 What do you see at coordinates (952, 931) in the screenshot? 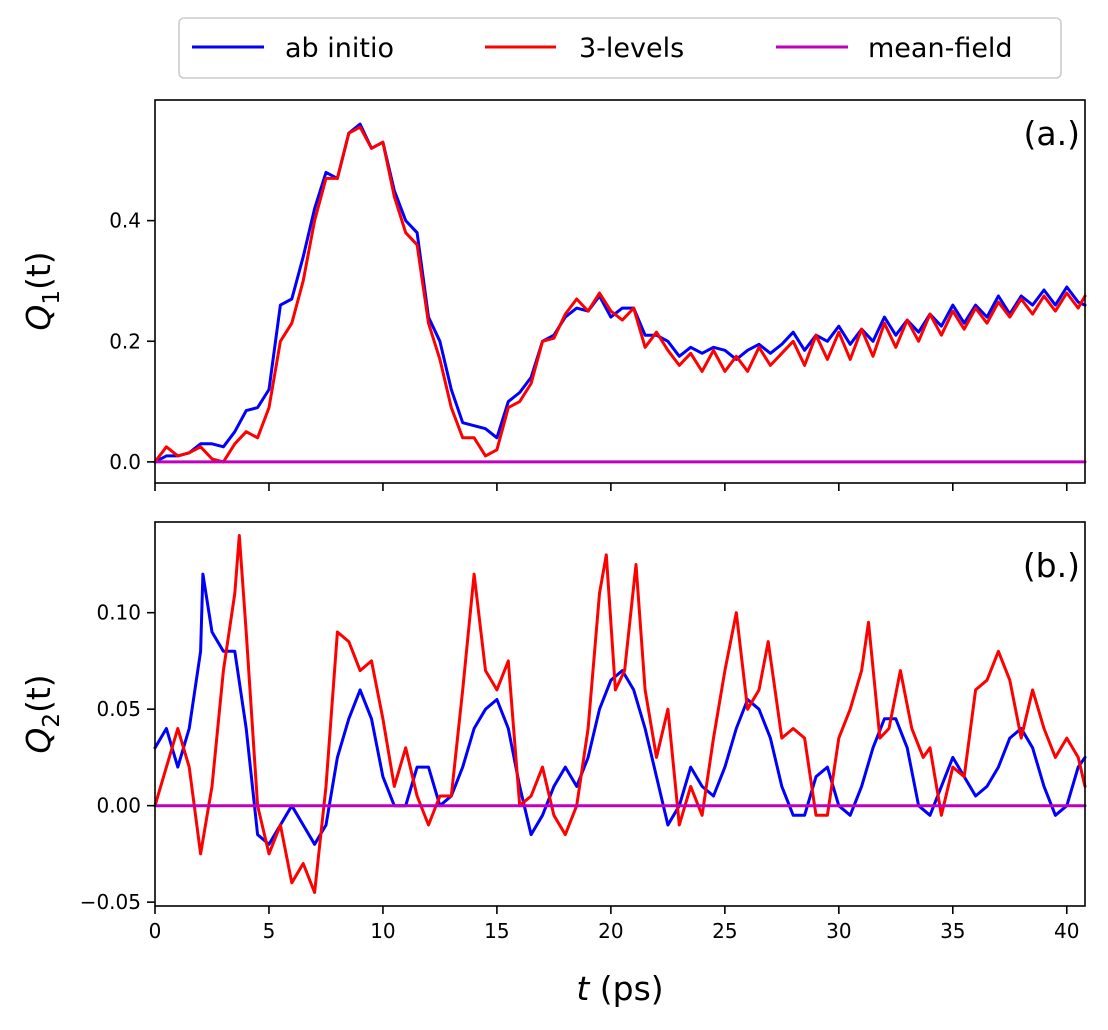
I see `panel-b-xtick-label: 35` at bounding box center [952, 931].